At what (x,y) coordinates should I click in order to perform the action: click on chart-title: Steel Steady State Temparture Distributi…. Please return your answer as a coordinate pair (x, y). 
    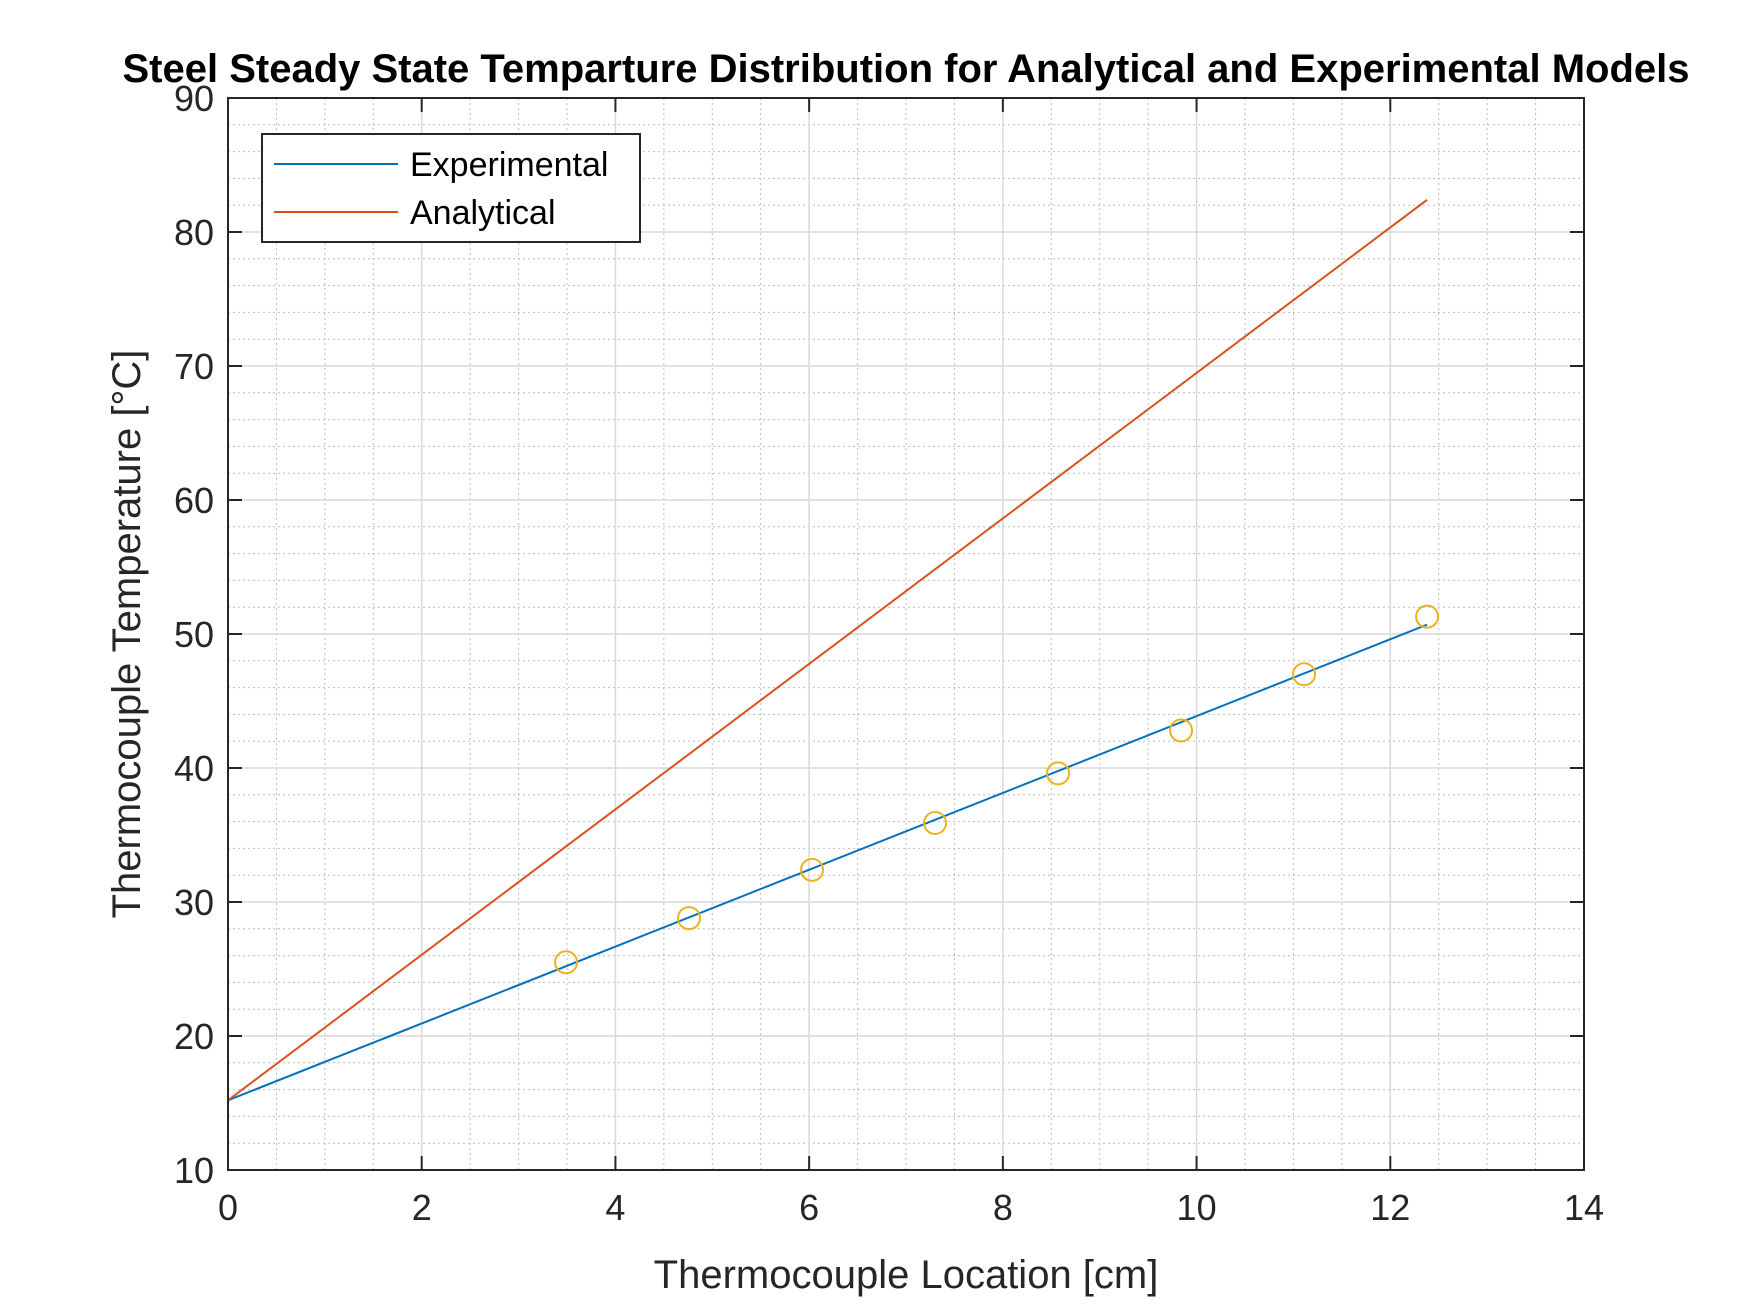
    Looking at the image, I should click on (905, 69).